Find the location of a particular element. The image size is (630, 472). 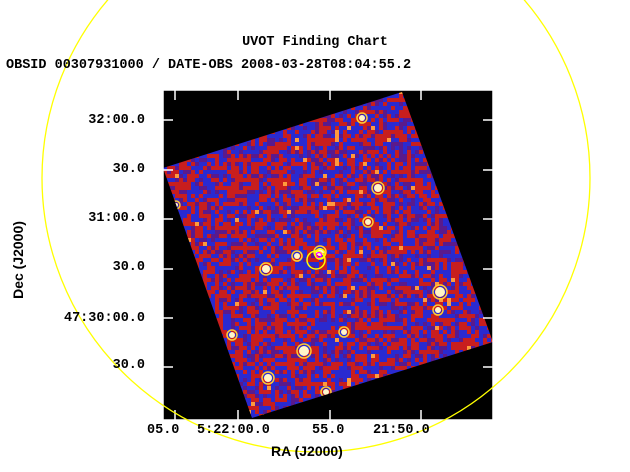

x-tick-label: 21:50.0 is located at coordinates (401, 430).